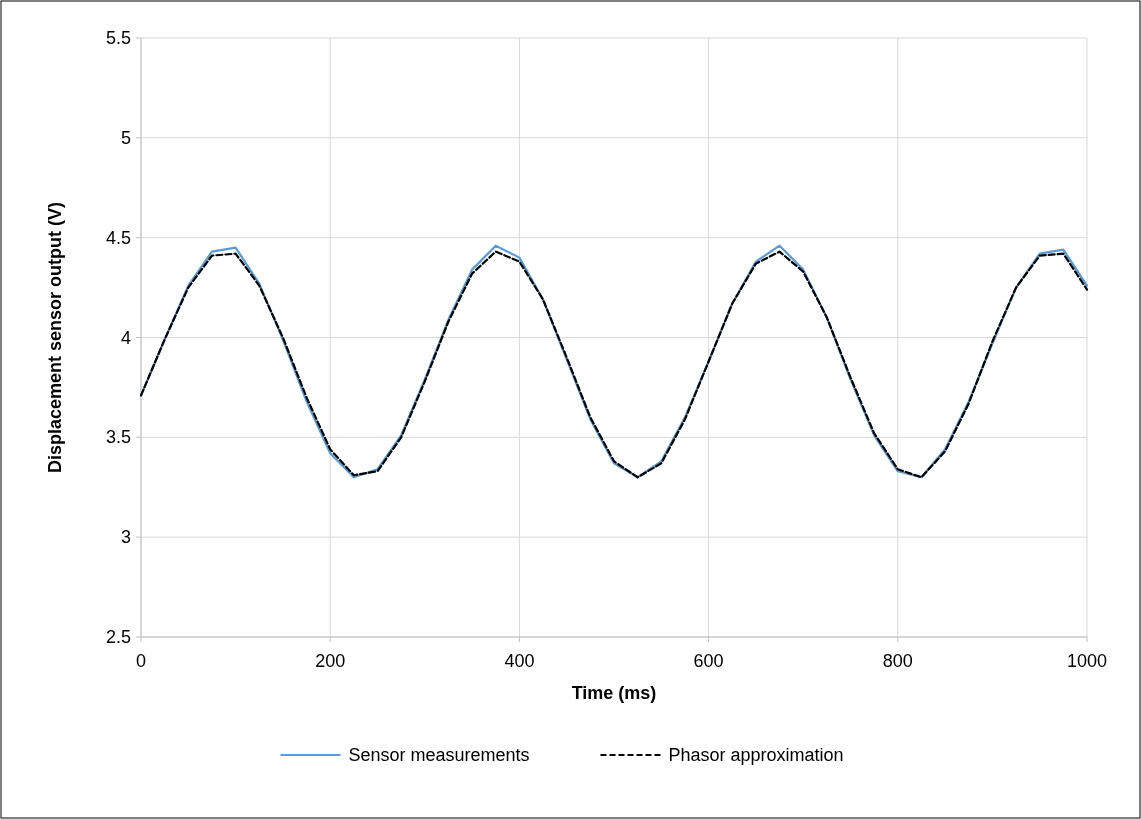 The height and width of the screenshot is (819, 1141). What do you see at coordinates (1087, 661) in the screenshot?
I see `x-tick-label: 1000` at bounding box center [1087, 661].